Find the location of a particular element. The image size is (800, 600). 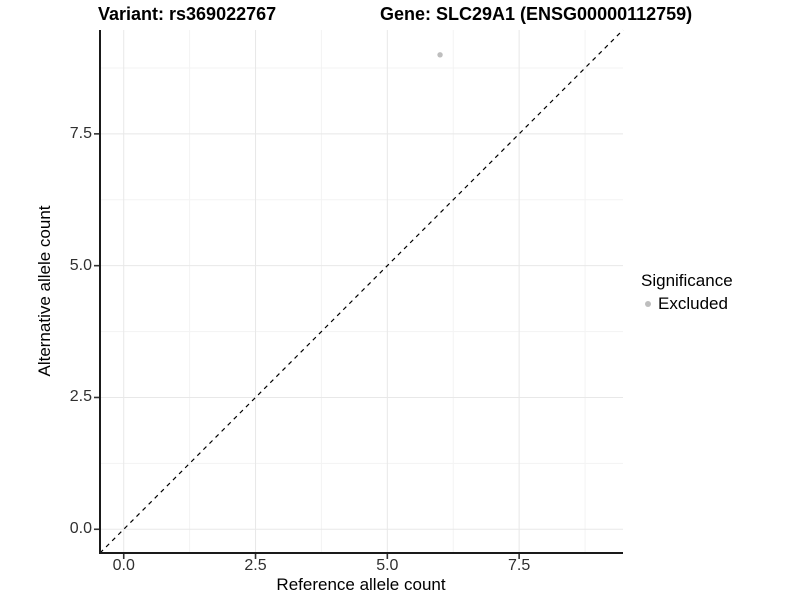

legend-item-excluded: Excluded is located at coordinates (687, 304).